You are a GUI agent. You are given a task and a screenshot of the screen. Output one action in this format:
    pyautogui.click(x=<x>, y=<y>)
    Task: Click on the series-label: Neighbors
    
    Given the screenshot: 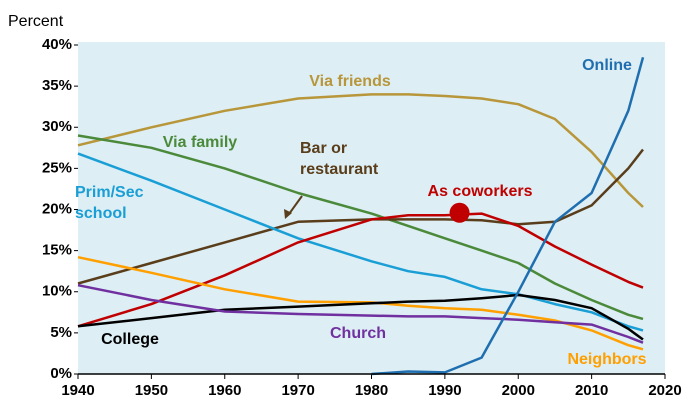 What is the action you would take?
    pyautogui.click(x=606, y=359)
    